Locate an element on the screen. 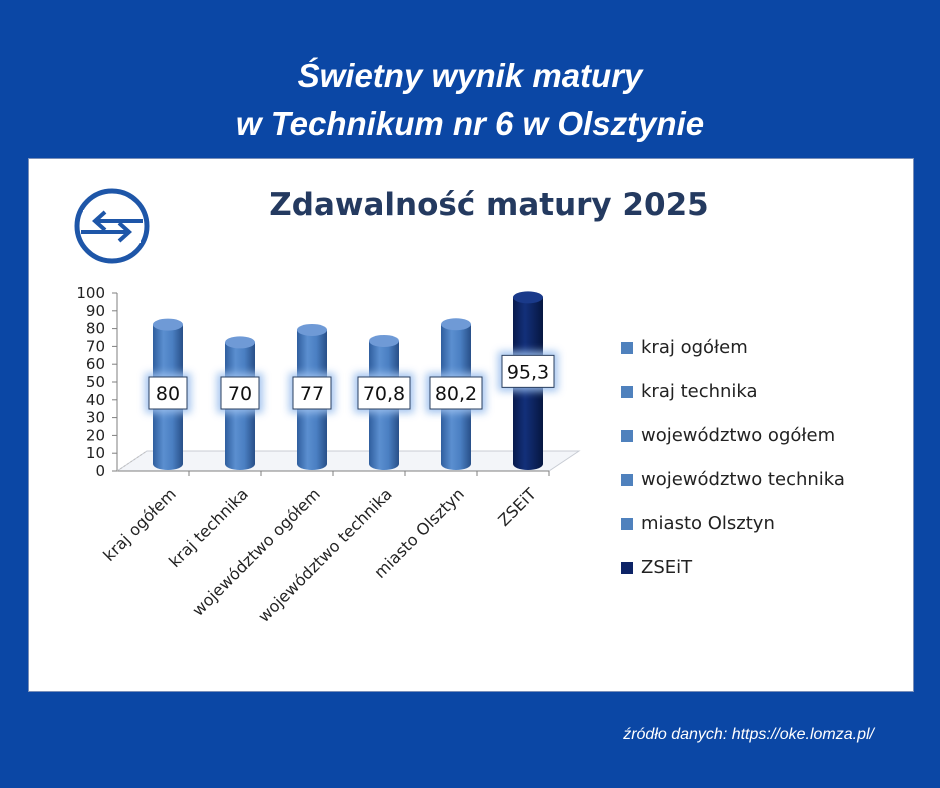 The image size is (940, 788). legend-label: województwo ogółem is located at coordinates (738, 435).